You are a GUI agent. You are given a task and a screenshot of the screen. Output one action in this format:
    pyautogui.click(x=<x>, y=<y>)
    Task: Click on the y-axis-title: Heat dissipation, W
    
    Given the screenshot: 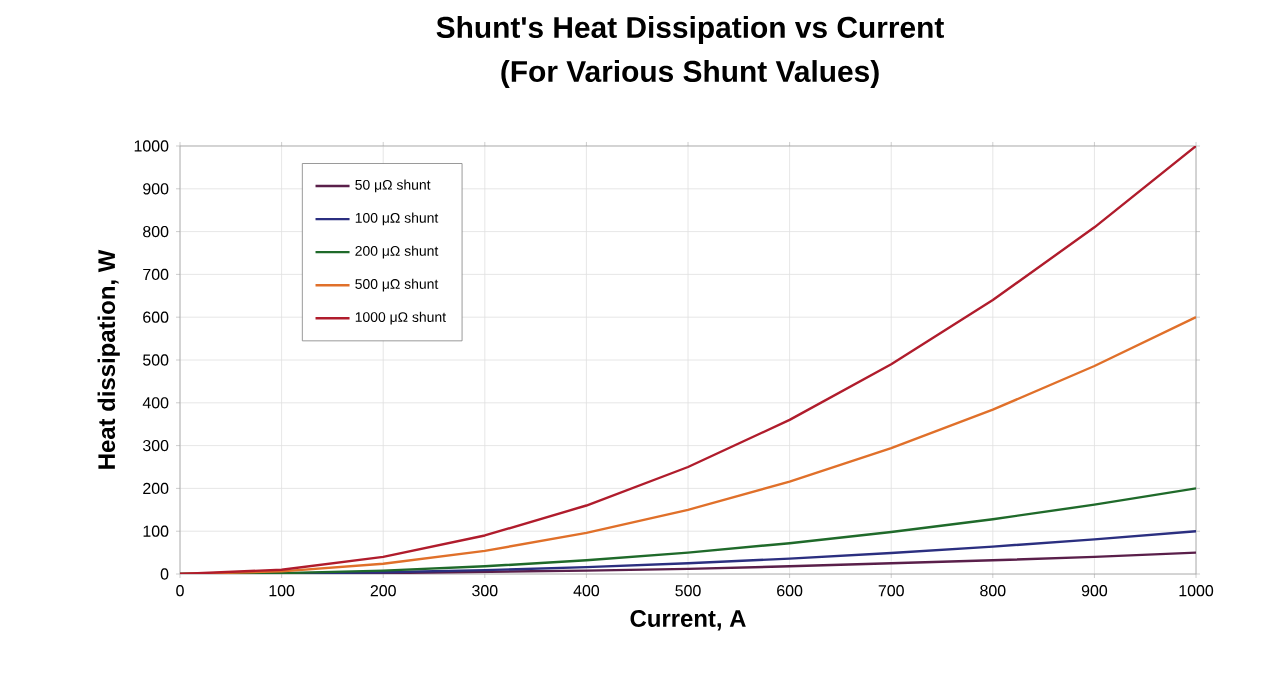 What is the action you would take?
    pyautogui.click(x=108, y=359)
    